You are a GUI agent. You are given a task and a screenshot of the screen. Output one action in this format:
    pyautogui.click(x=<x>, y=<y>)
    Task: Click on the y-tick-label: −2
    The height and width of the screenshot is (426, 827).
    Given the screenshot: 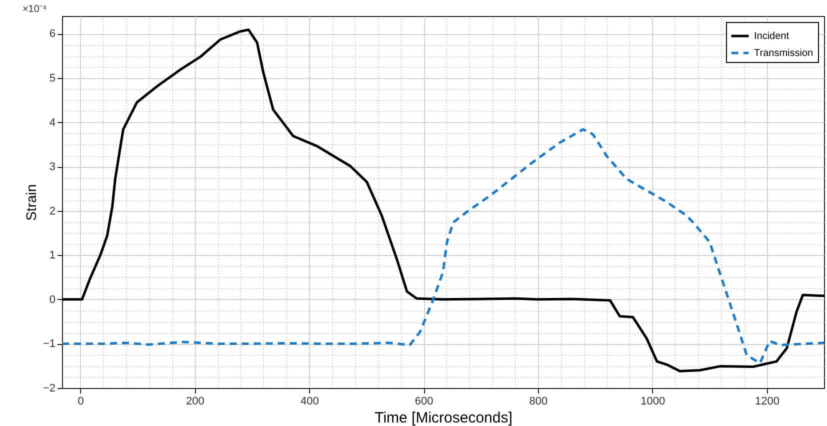 What is the action you would take?
    pyautogui.click(x=49, y=388)
    